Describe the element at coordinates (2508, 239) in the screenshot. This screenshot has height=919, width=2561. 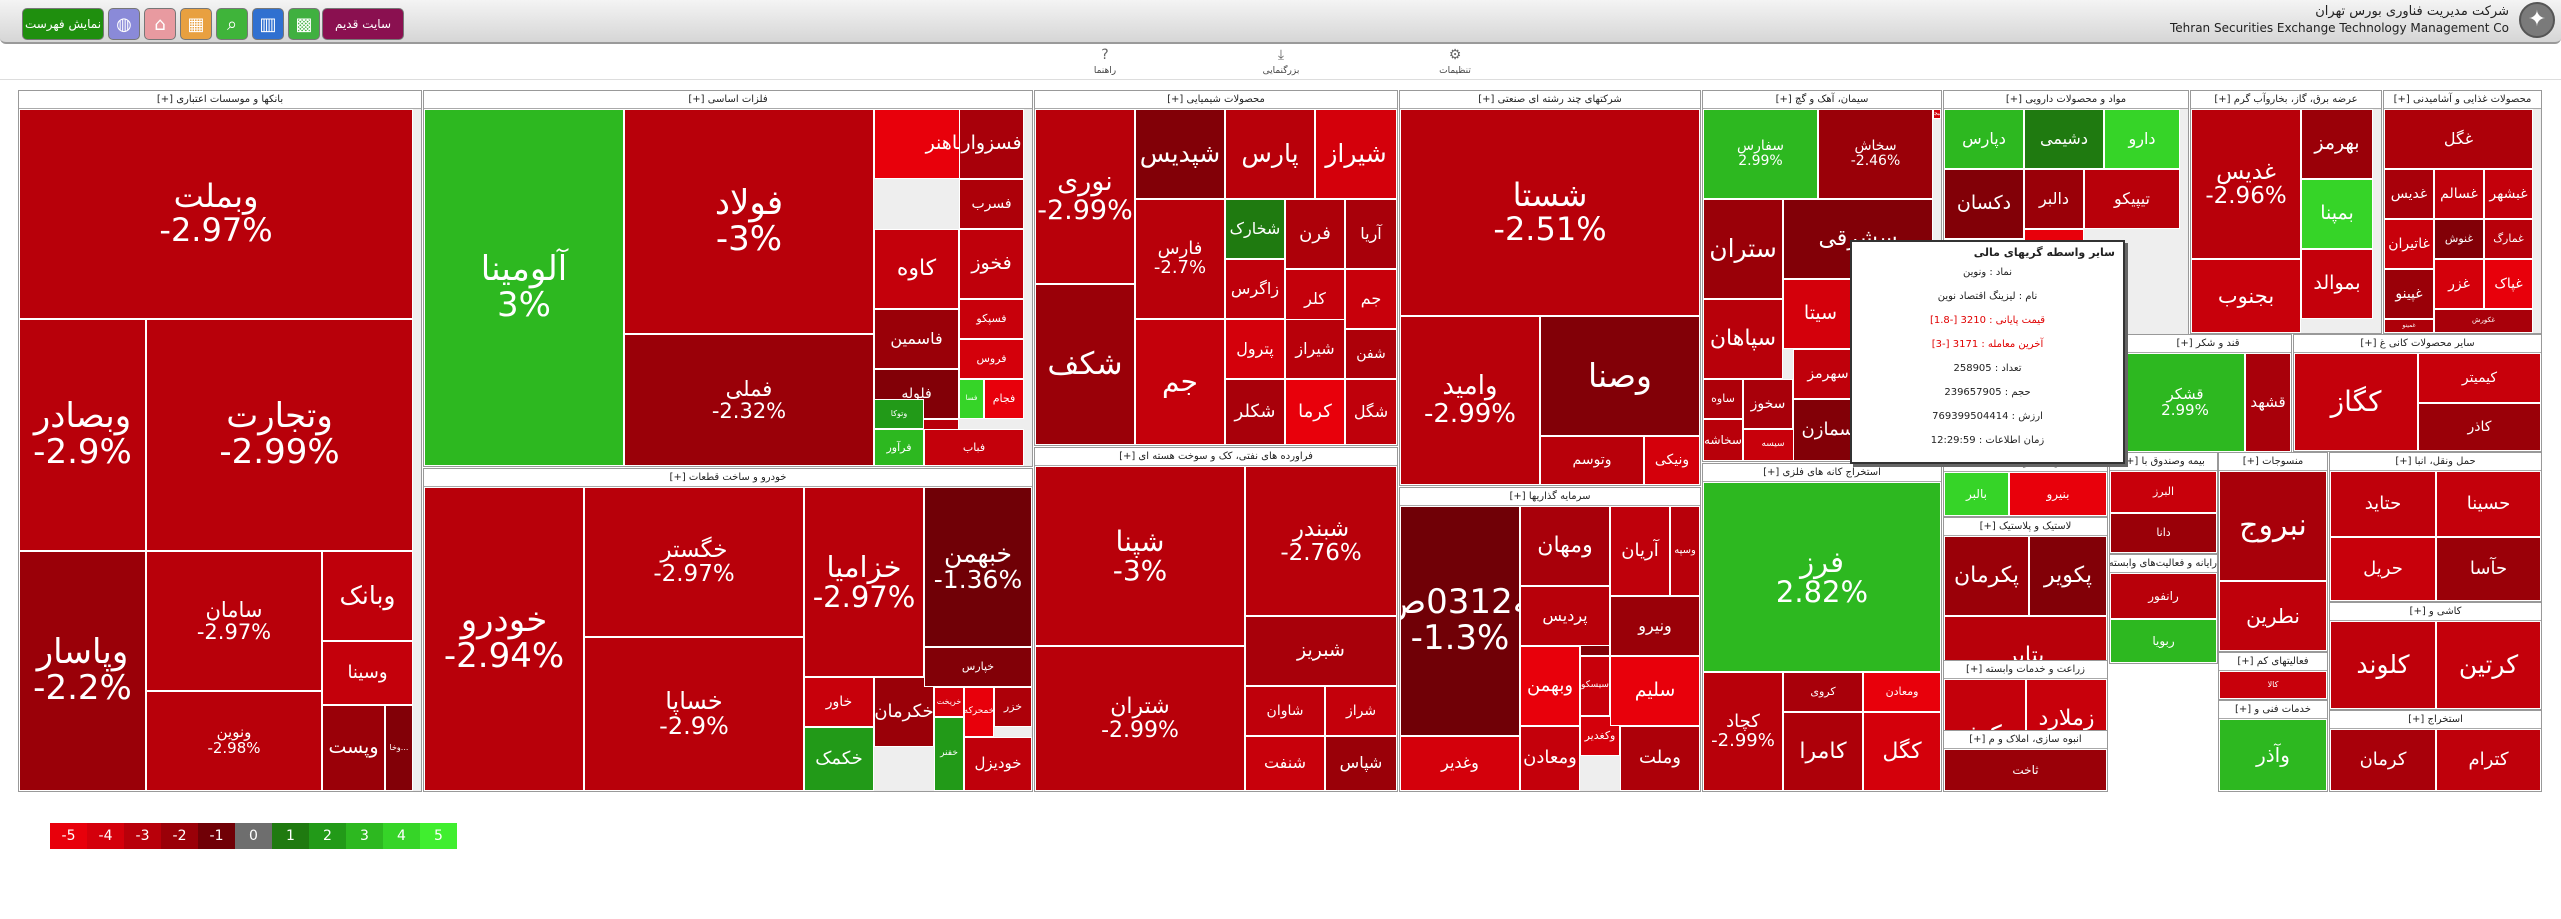
I see `stock-tile: غمارگ` at that location.